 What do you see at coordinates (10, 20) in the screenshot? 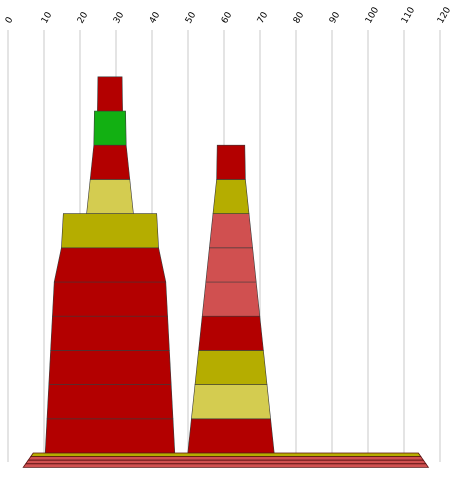
I see `x-tick-label: 0` at bounding box center [10, 20].